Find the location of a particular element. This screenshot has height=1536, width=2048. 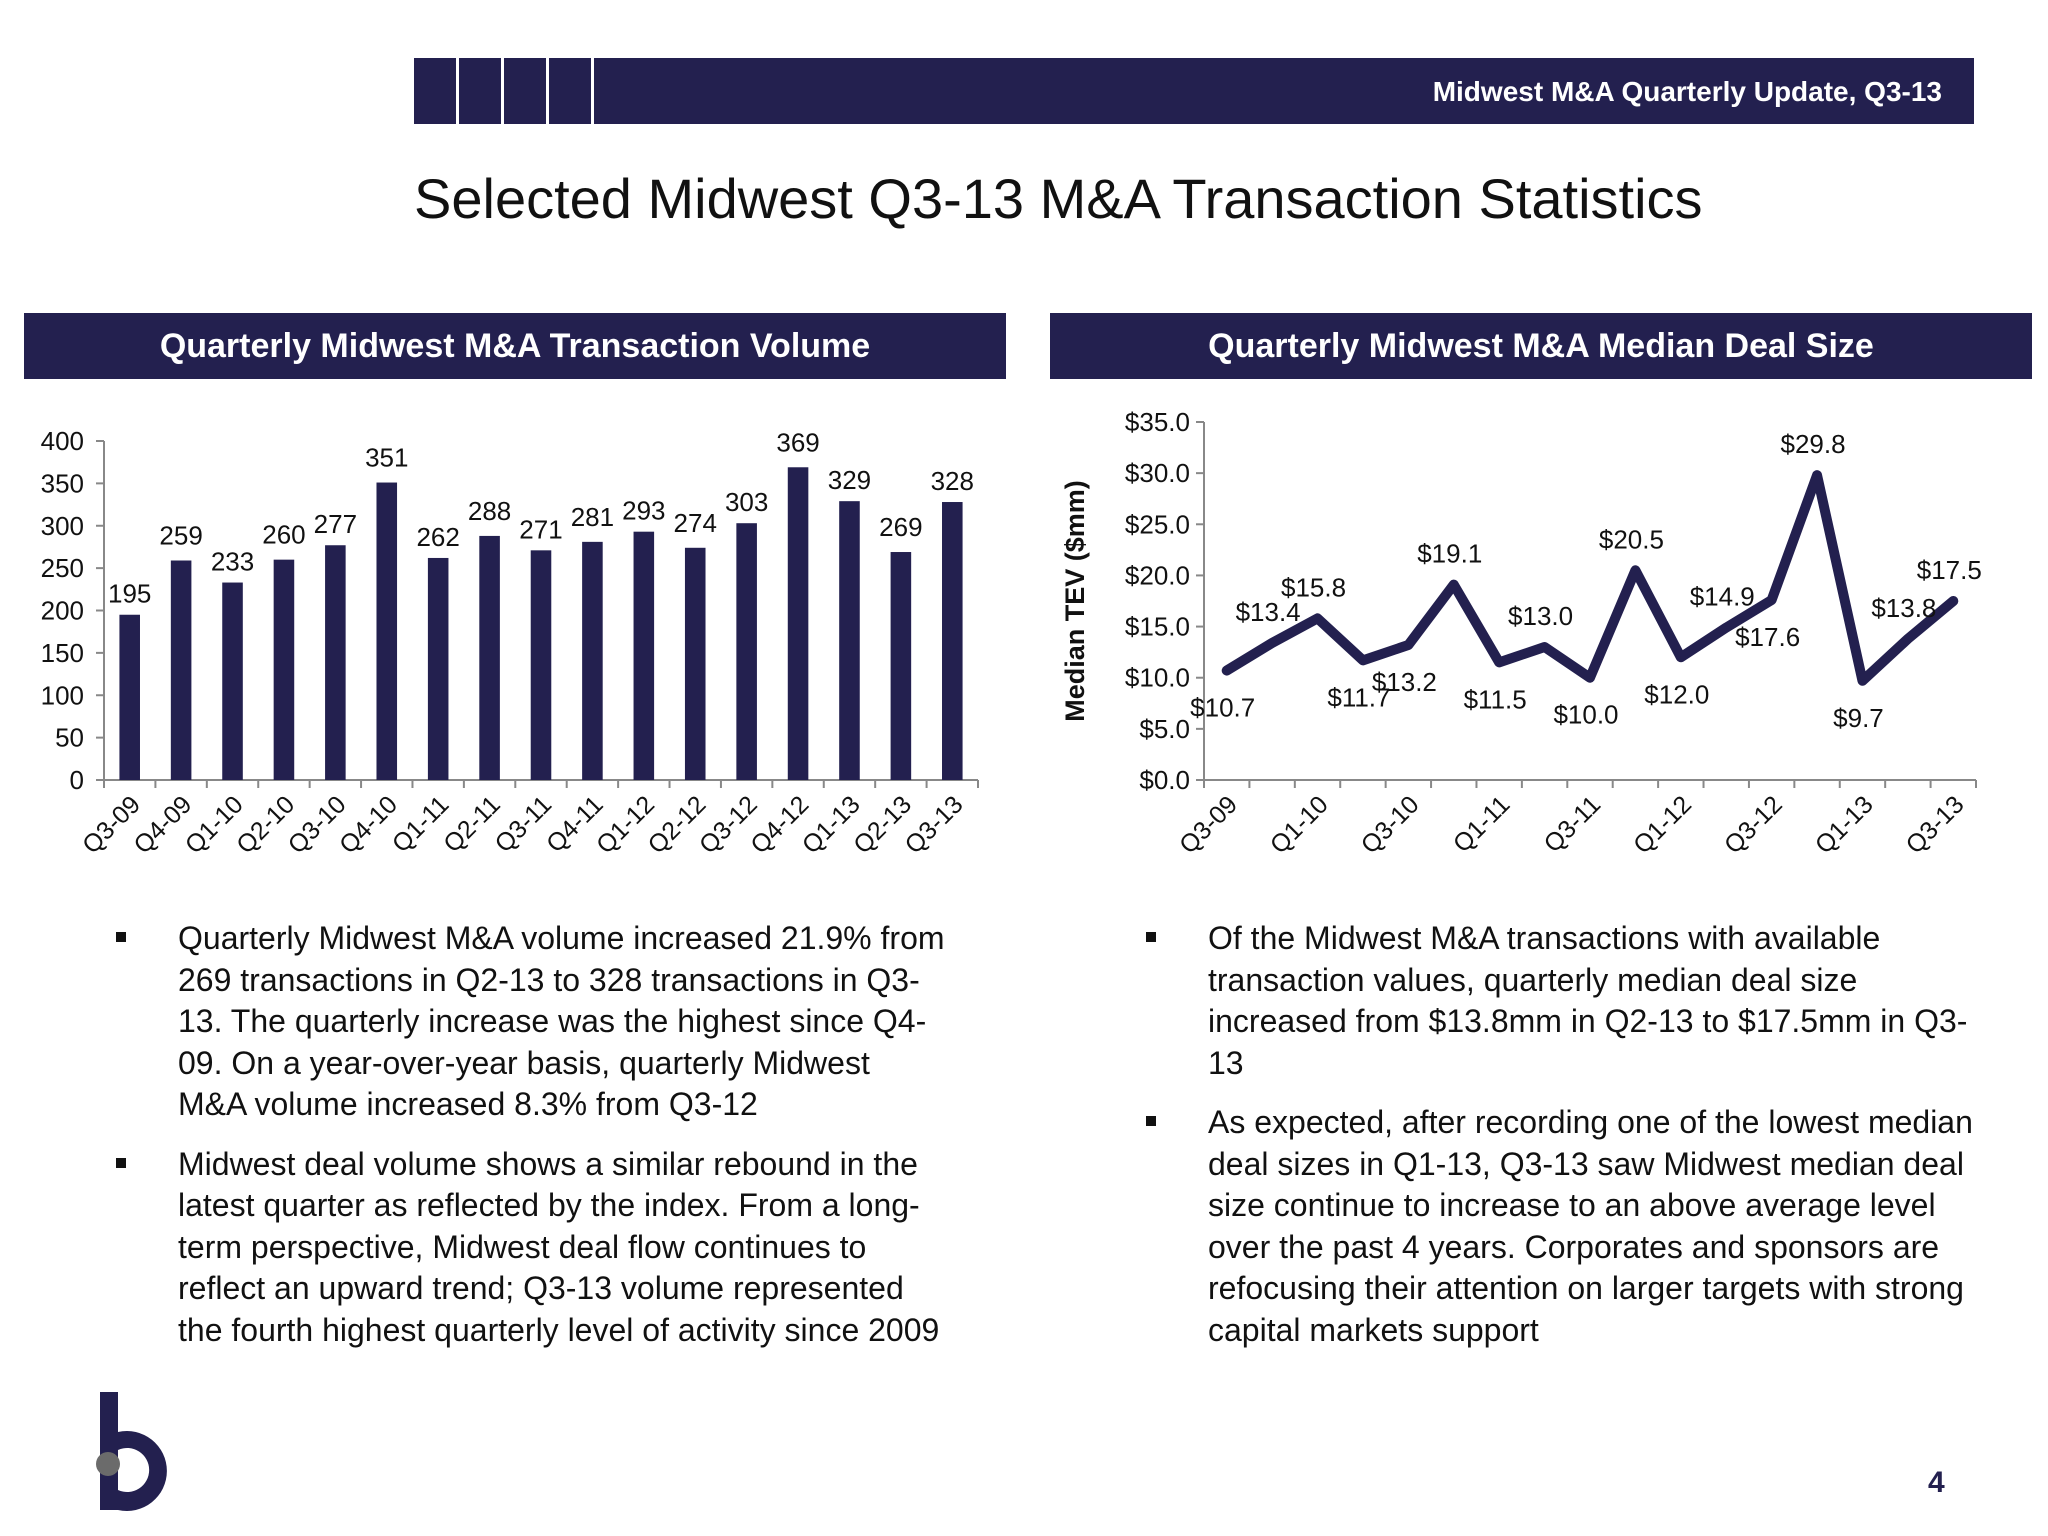

data-label: $29.8 is located at coordinates (1813, 444).